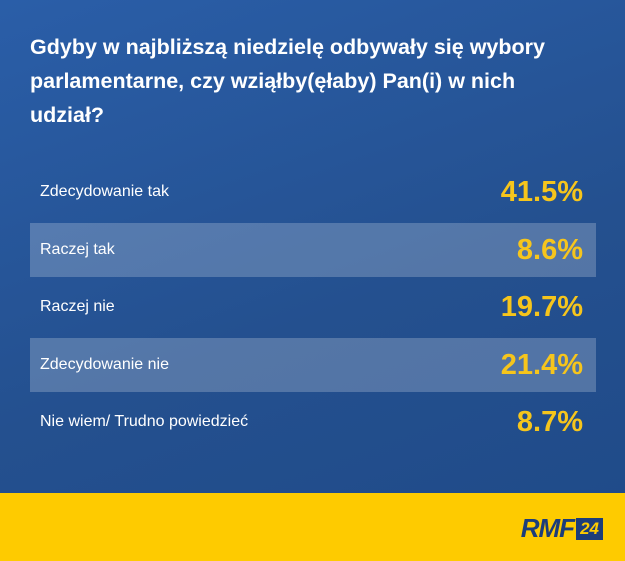  What do you see at coordinates (541, 364) in the screenshot?
I see `row-value: 21.4%` at bounding box center [541, 364].